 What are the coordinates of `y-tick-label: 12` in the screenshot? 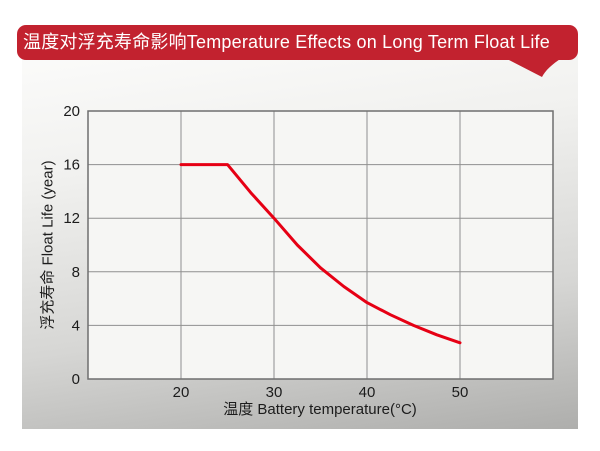 It's located at (71, 218).